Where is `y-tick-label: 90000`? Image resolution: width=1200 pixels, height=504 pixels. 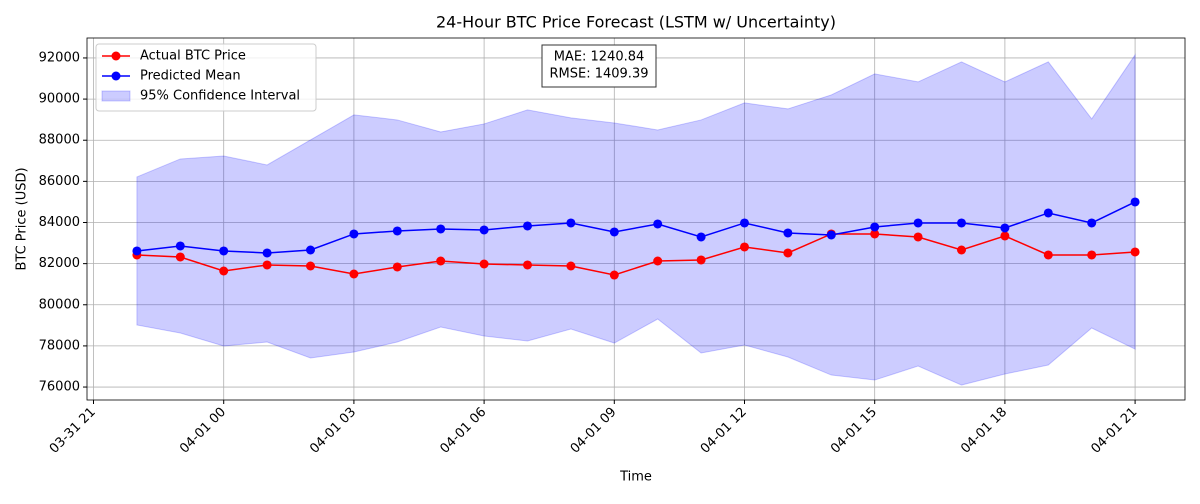 y-tick-label: 90000 is located at coordinates (59, 99).